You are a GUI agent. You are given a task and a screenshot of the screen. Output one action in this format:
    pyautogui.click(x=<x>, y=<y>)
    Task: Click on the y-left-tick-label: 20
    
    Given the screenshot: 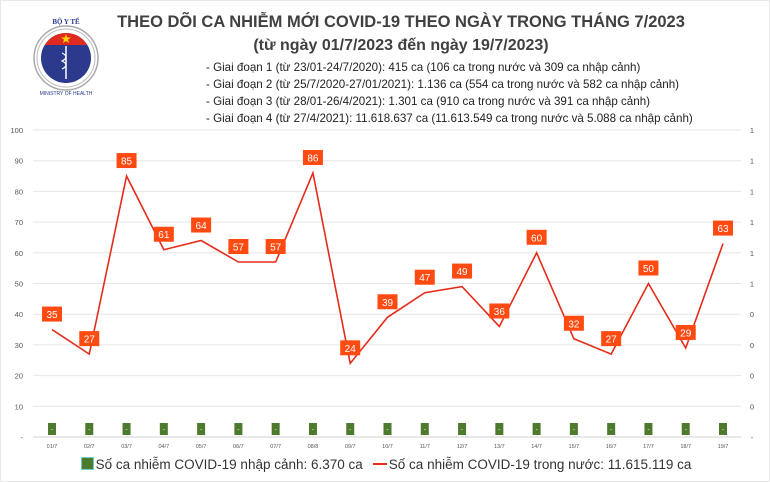 What is the action you would take?
    pyautogui.click(x=19, y=376)
    